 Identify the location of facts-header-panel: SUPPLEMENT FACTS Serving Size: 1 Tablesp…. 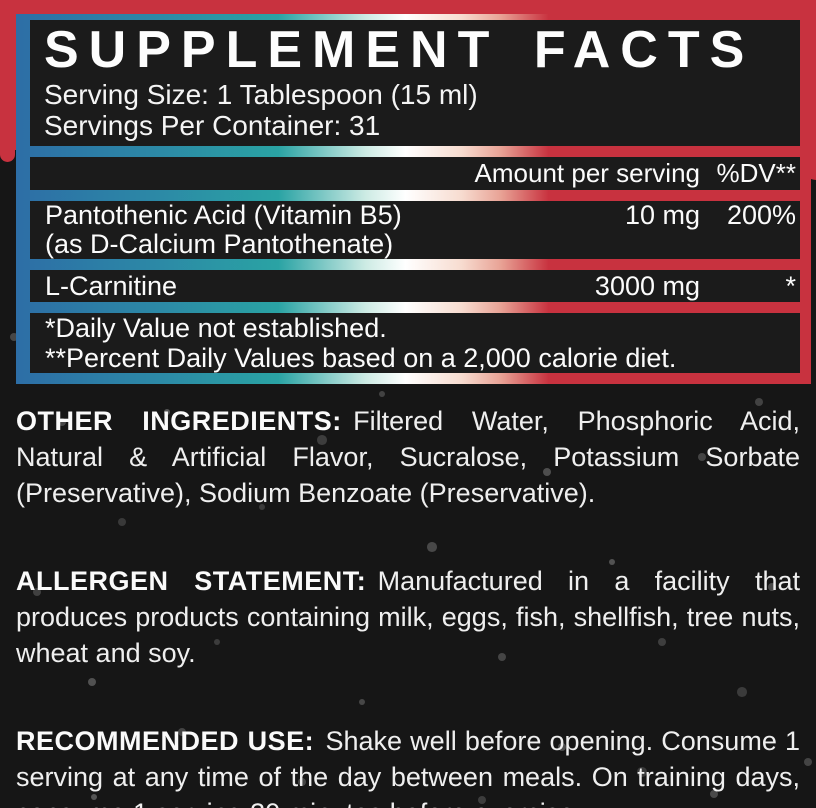
(415, 83).